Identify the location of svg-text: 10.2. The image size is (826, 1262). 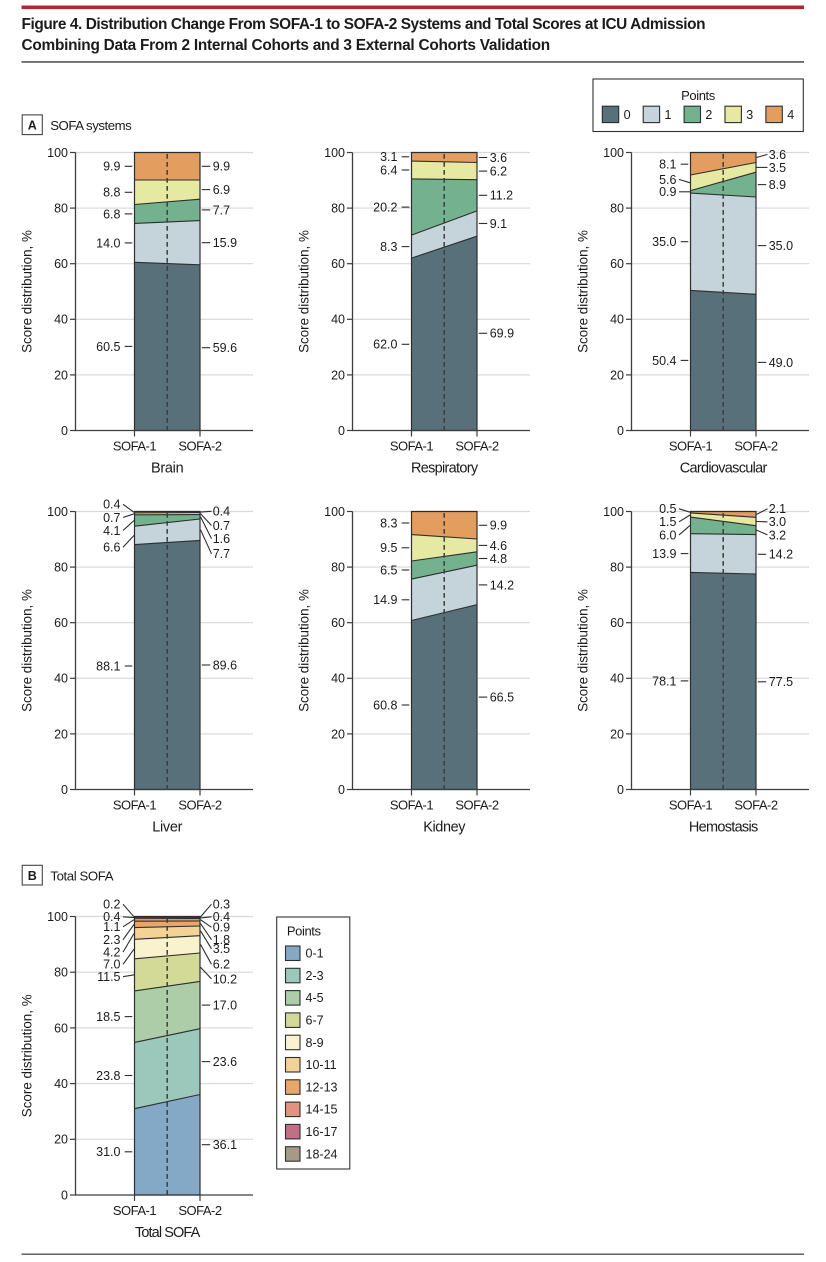
(225, 979).